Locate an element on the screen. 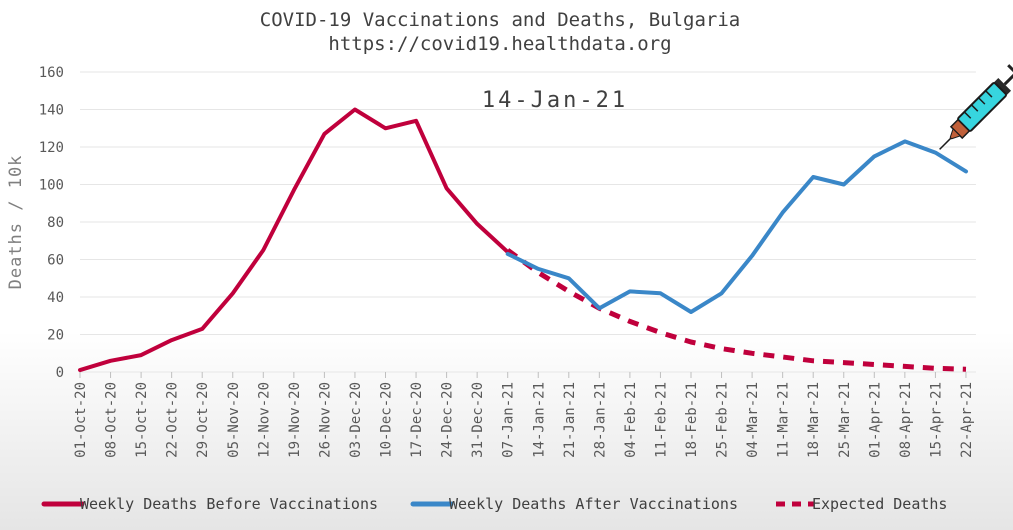  x-tick-label: 08-Apr-21 is located at coordinates (906, 420).